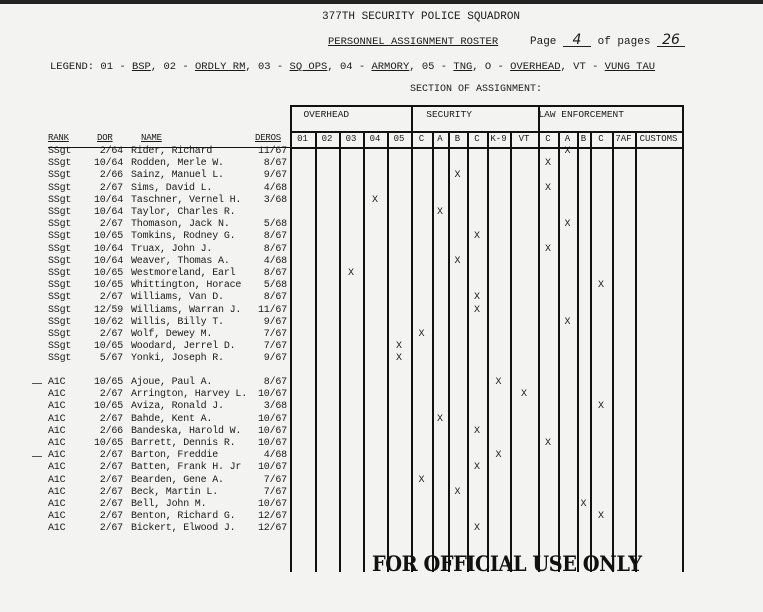  Describe the element at coordinates (177, 322) in the screenshot. I see `name: Willis, Billy T.` at that location.